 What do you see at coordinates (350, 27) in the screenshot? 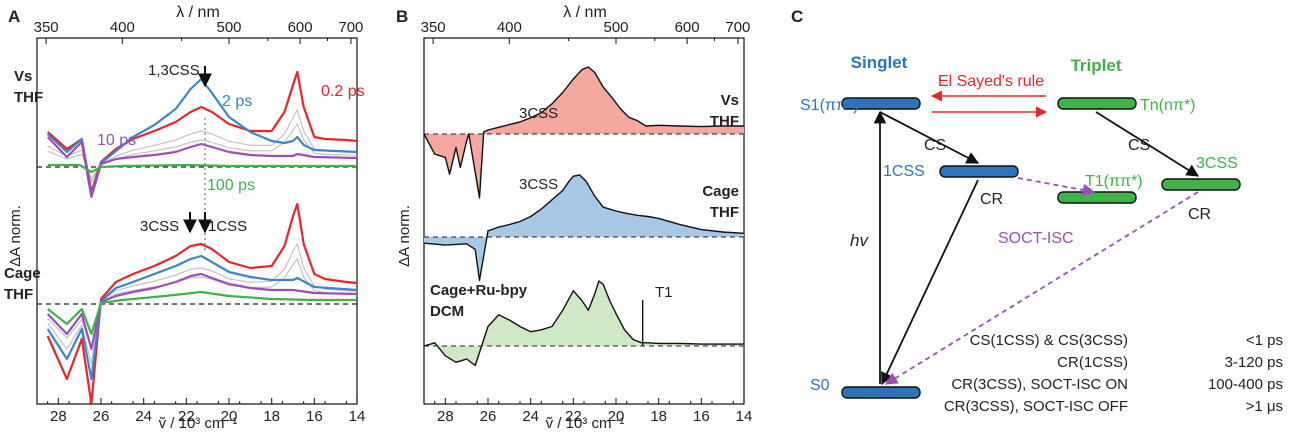
I see `top-tick-label: 700` at bounding box center [350, 27].